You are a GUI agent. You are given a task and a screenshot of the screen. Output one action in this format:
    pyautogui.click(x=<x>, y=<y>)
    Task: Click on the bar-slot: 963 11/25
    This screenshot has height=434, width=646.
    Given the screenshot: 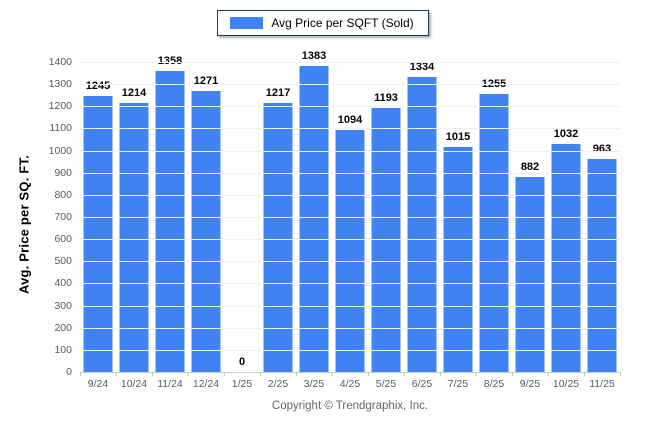 What is the action you would take?
    pyautogui.click(x=602, y=226)
    